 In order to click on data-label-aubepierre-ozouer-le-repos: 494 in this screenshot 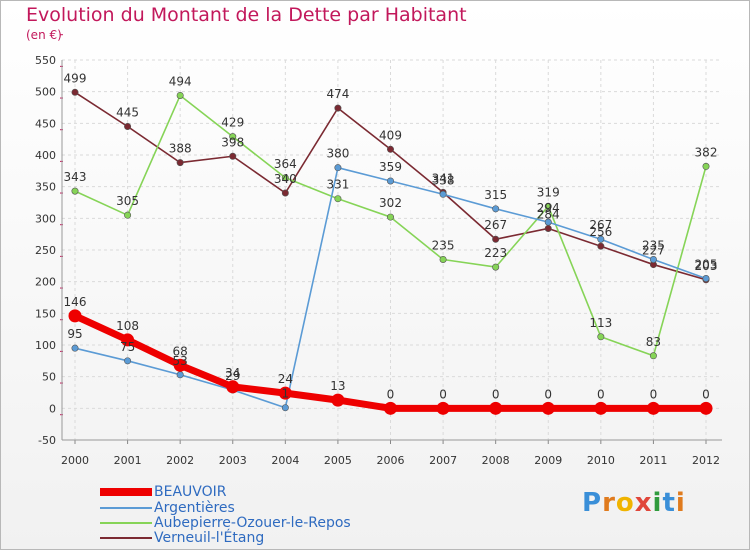, I will do `click(180, 81)`.